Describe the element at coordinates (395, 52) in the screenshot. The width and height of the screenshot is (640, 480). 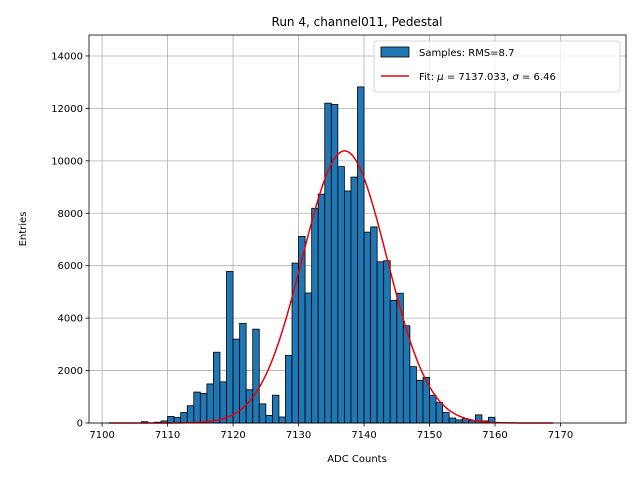
I see `legend-bar-swatch` at that location.